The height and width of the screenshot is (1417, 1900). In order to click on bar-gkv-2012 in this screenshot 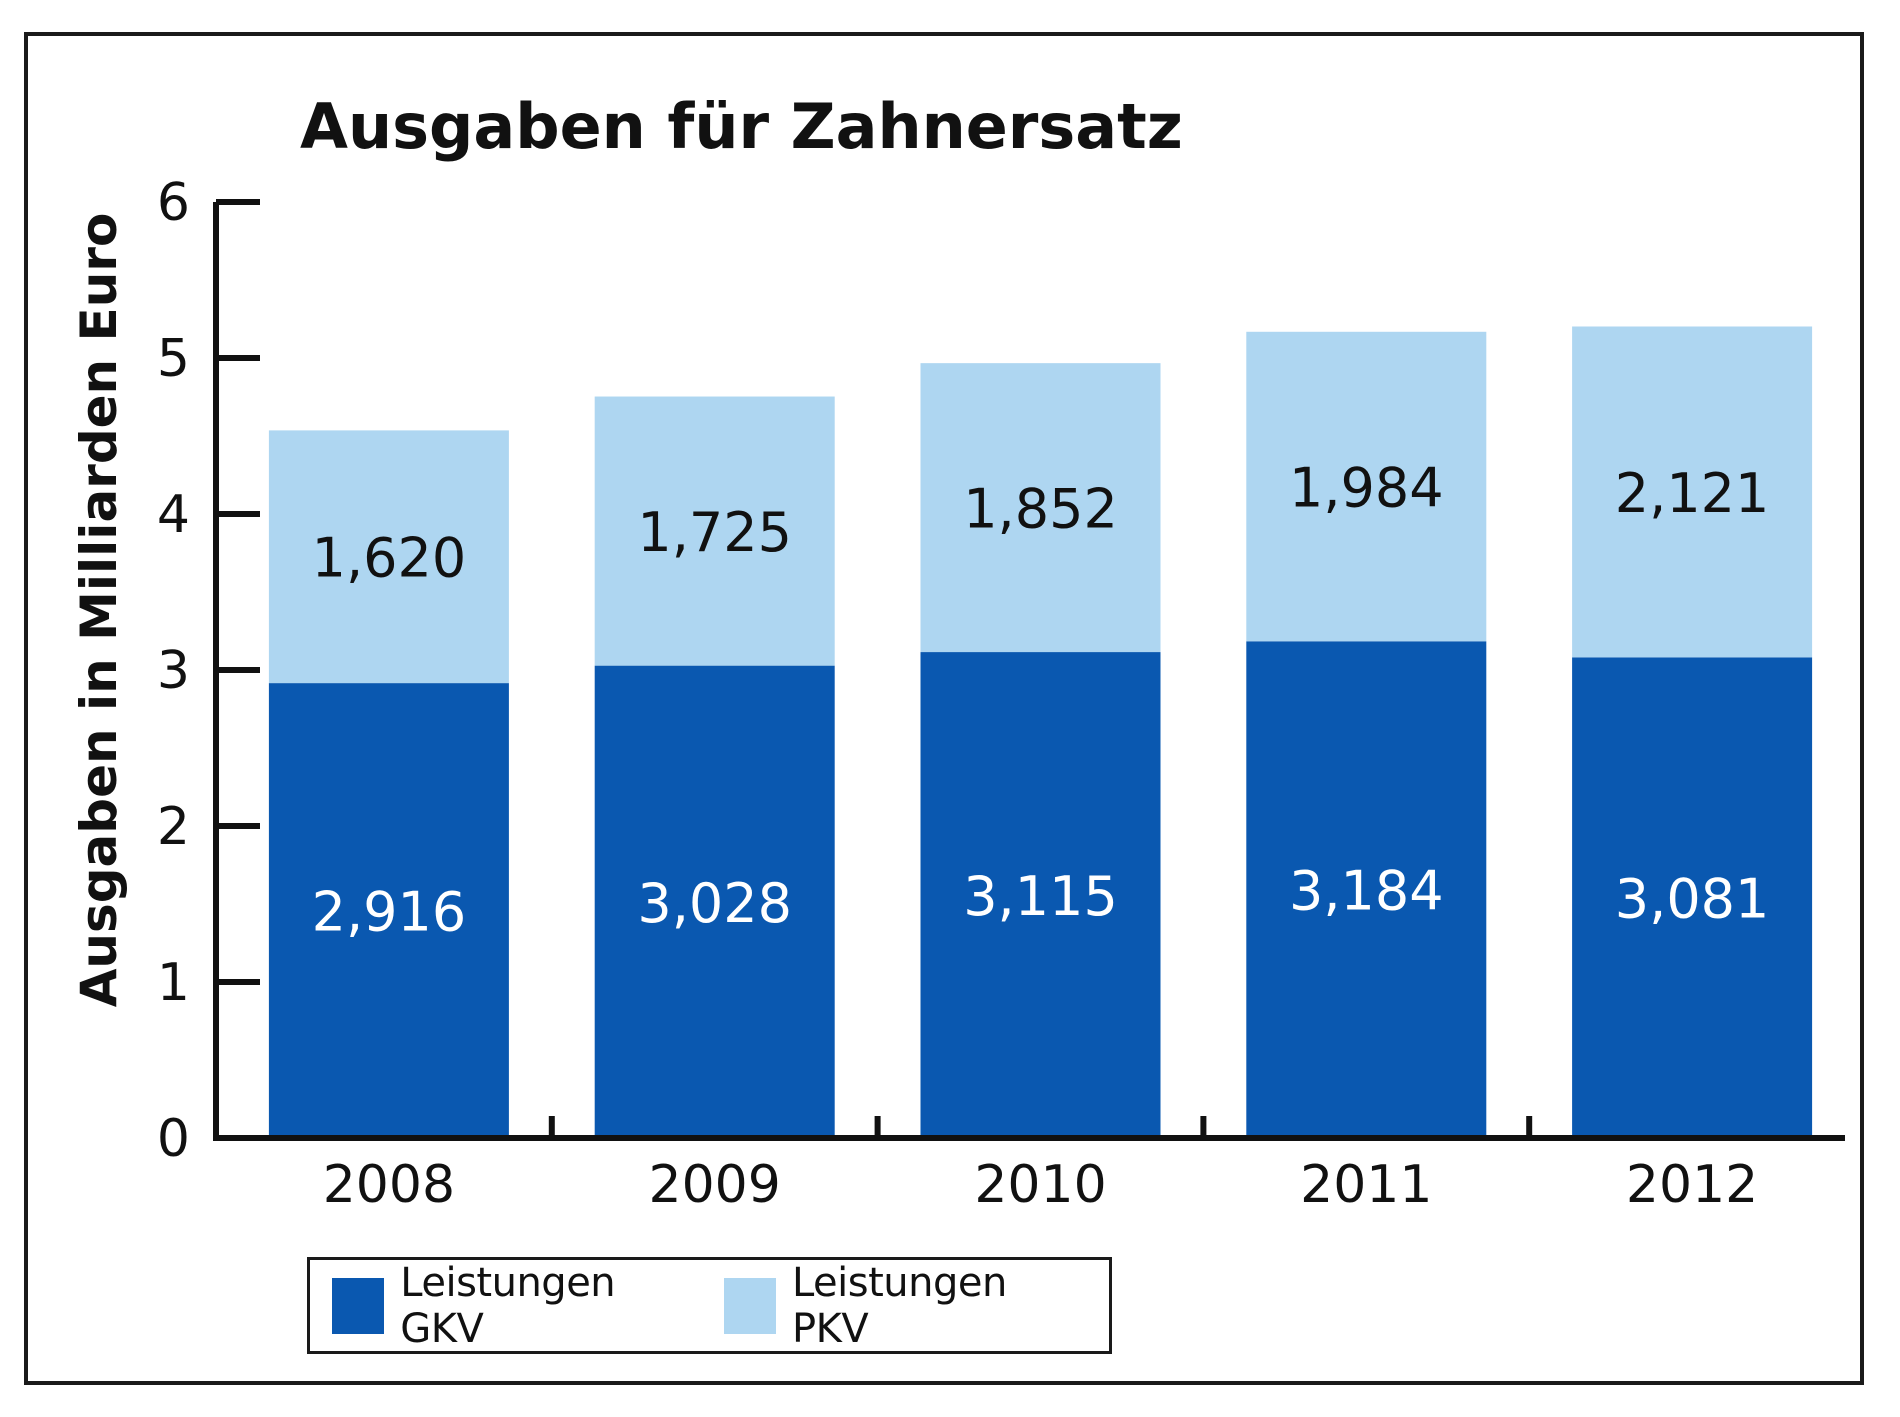, I will do `click(1692, 897)`.